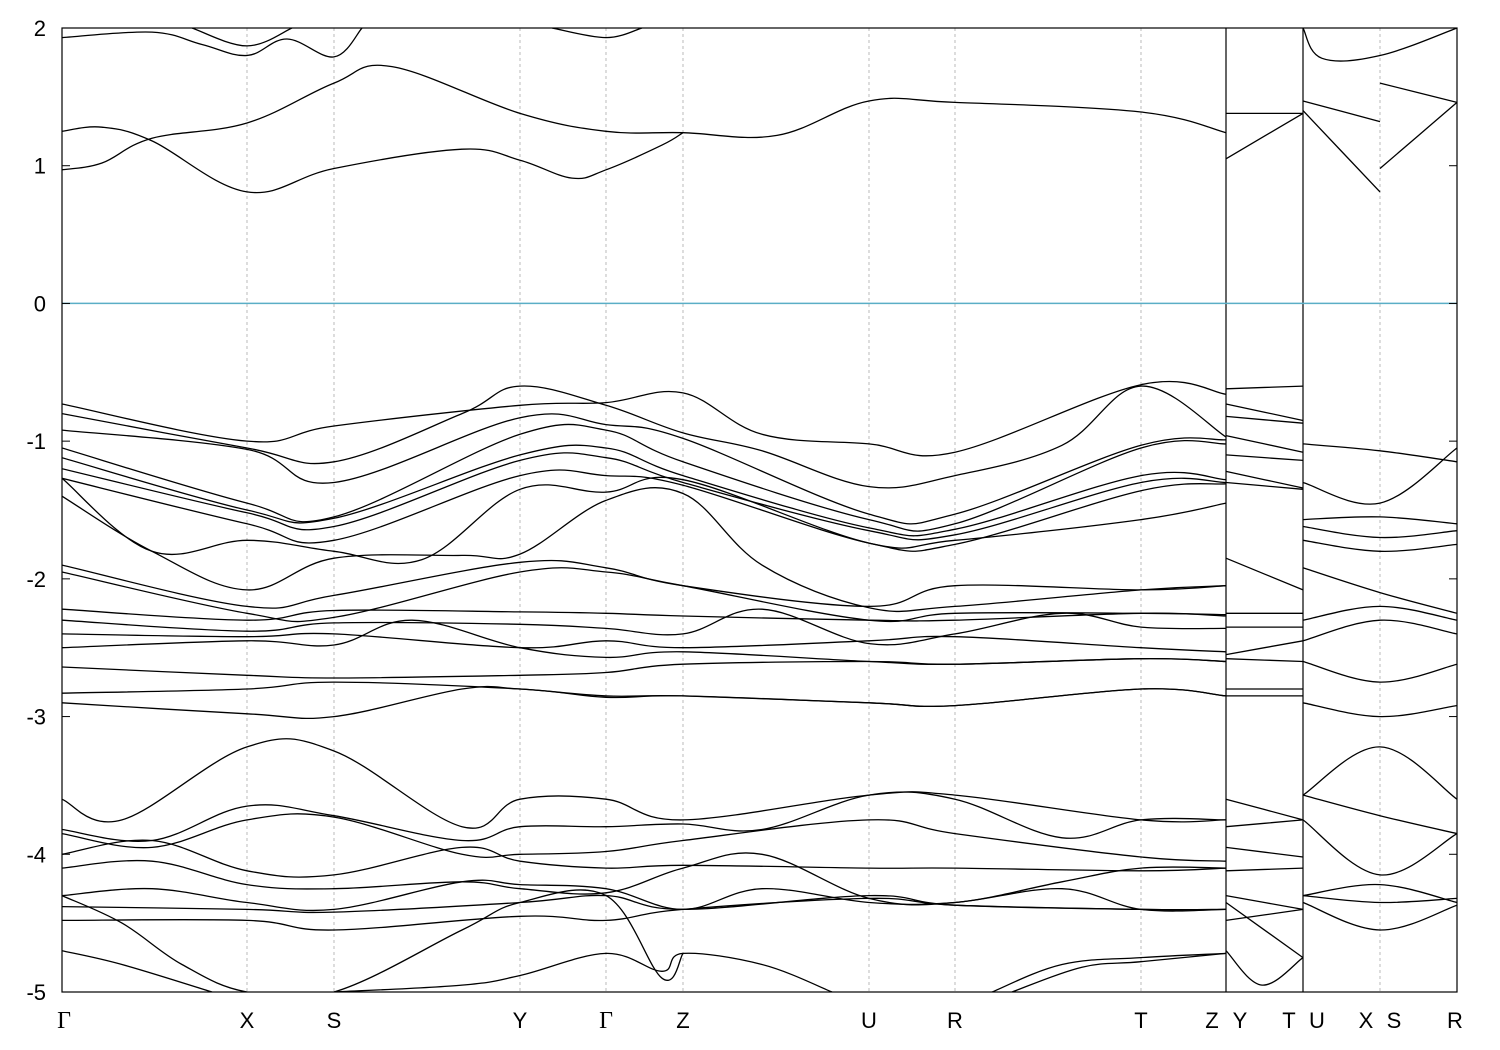 The width and height of the screenshot is (1500, 1050). What do you see at coordinates (36, 579) in the screenshot?
I see `y-tick-label: -2` at bounding box center [36, 579].